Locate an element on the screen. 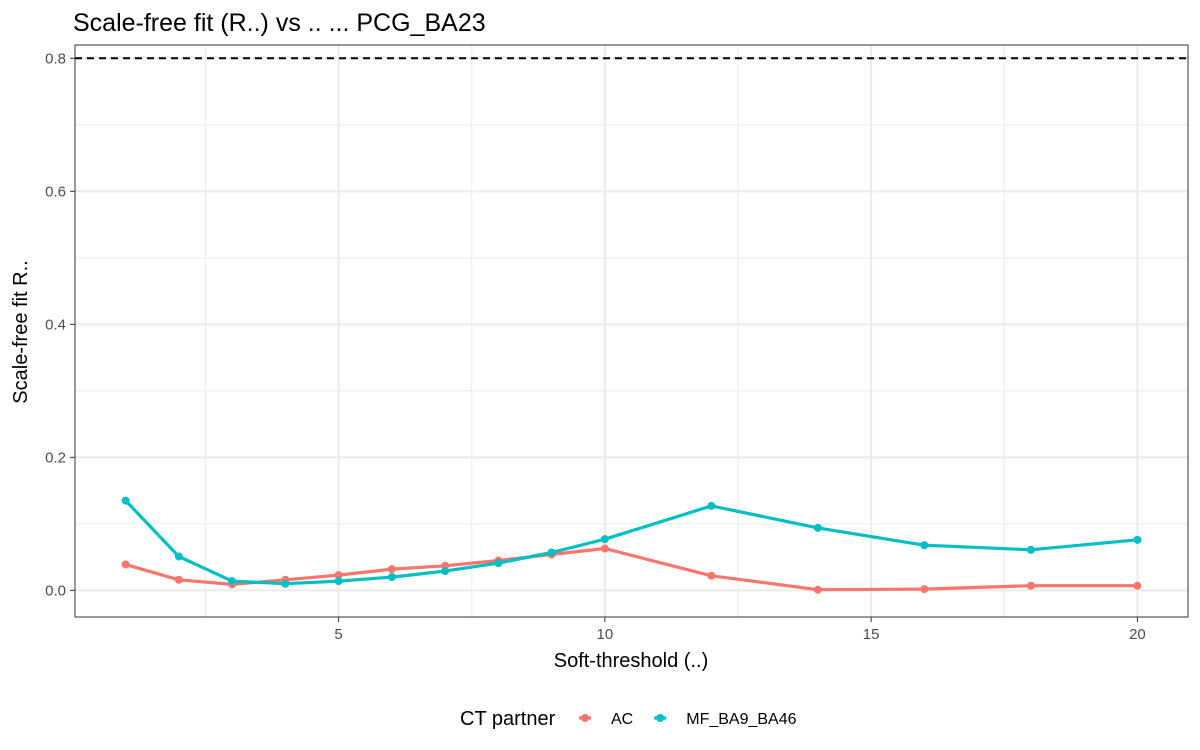 This screenshot has height=750, width=1200. y-axis: 0.0 0.2 0.4 0.6 0.8 is located at coordinates (60, 324).